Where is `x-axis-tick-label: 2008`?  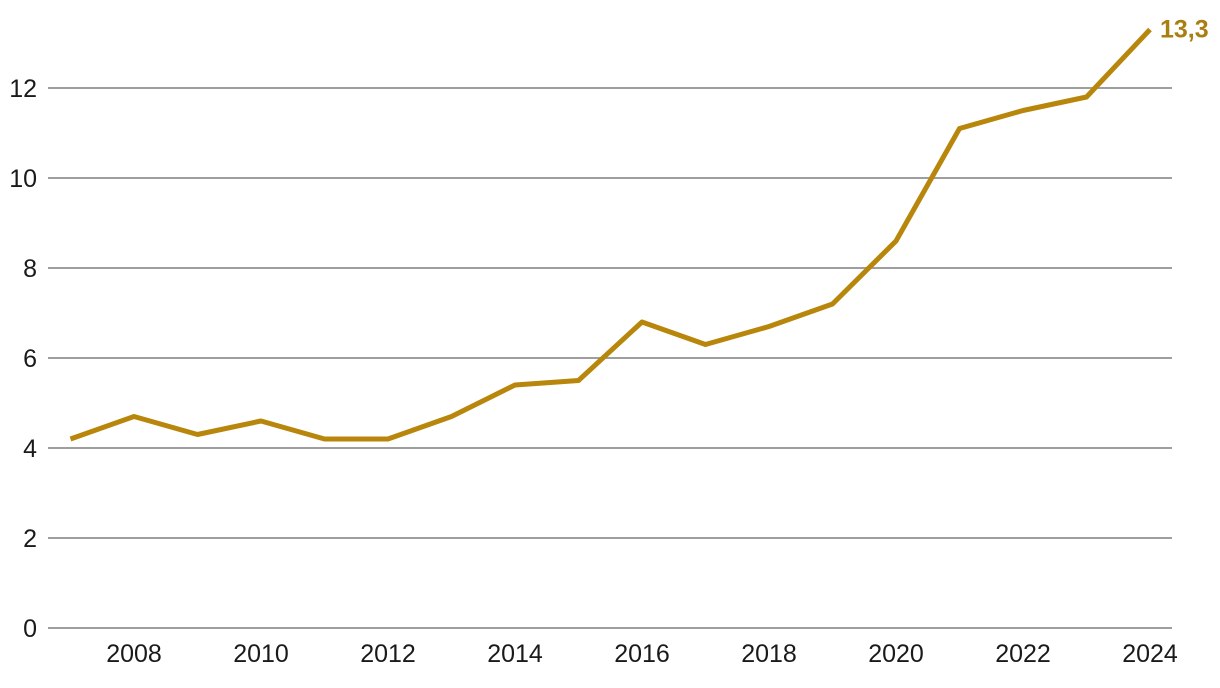
x-axis-tick-label: 2008 is located at coordinates (134, 654).